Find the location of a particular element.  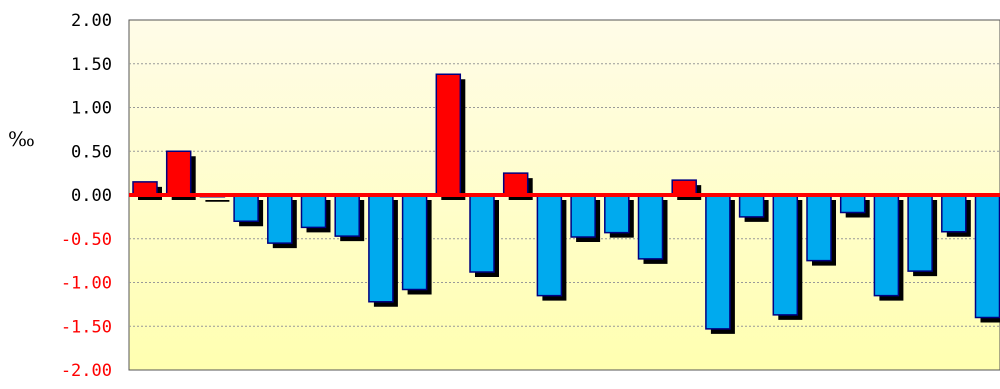

y-tick-label: -1.50 is located at coordinates (86, 327).